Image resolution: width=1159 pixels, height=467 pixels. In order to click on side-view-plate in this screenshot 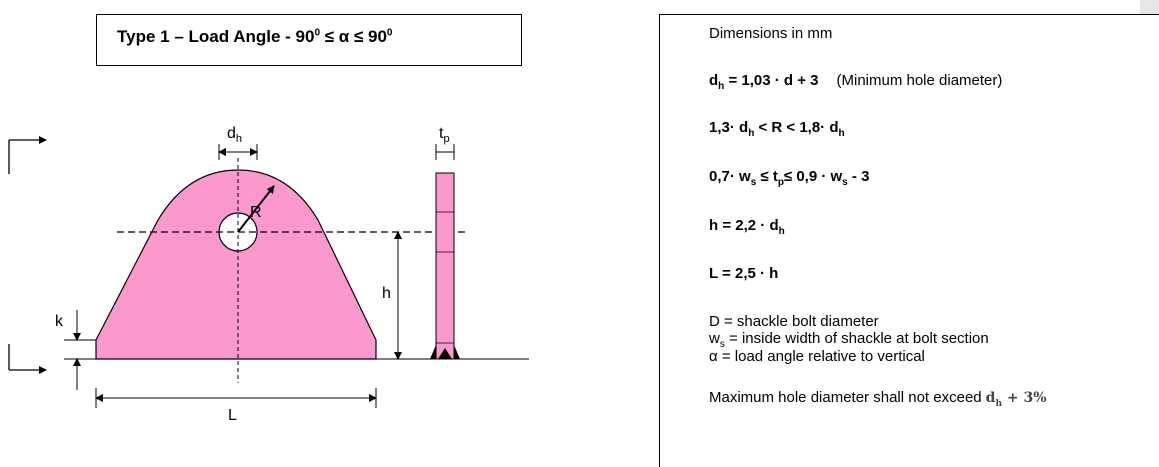, I will do `click(445, 266)`.